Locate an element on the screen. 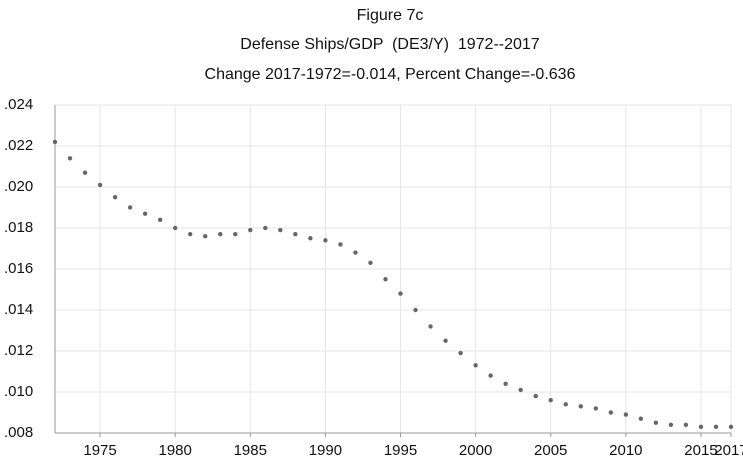 This screenshot has width=743, height=464. x-tick-label: 2015 is located at coordinates (700, 450).